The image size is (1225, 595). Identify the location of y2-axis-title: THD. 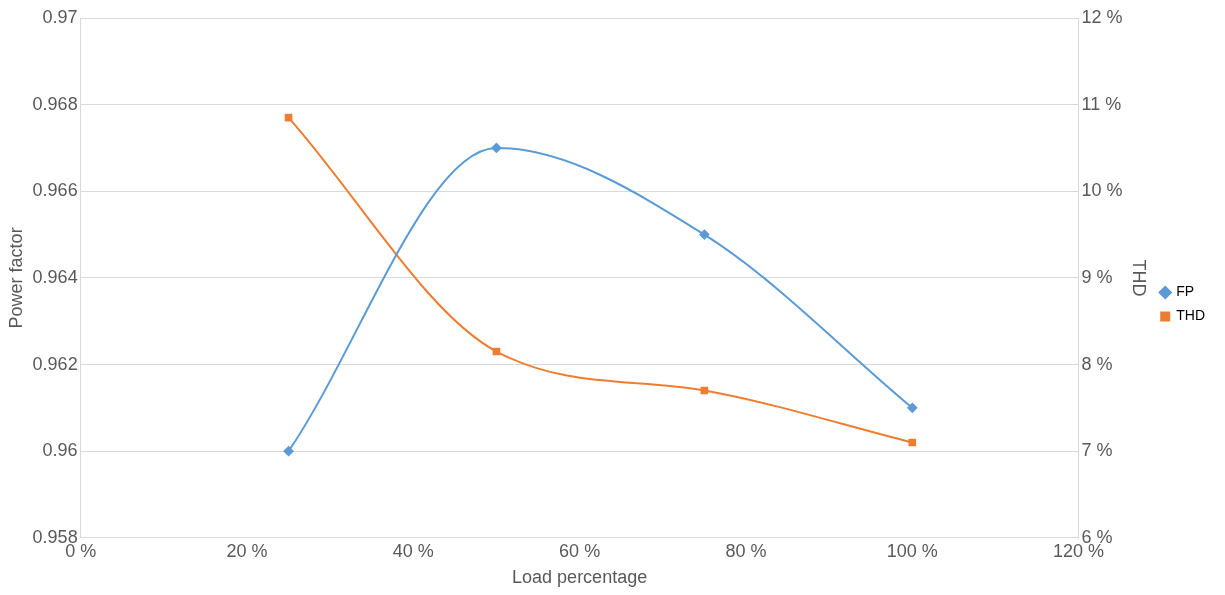
(1139, 278).